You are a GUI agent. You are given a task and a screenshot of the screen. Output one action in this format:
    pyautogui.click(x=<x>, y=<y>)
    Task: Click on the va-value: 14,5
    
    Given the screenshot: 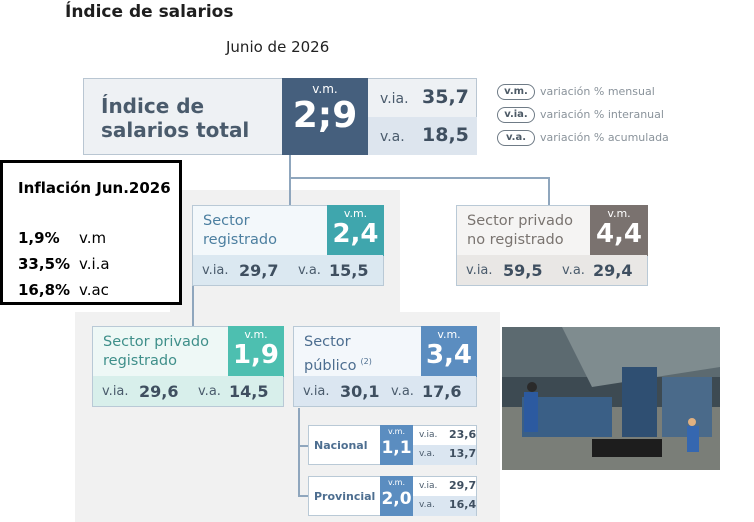 What is the action you would take?
    pyautogui.click(x=249, y=391)
    